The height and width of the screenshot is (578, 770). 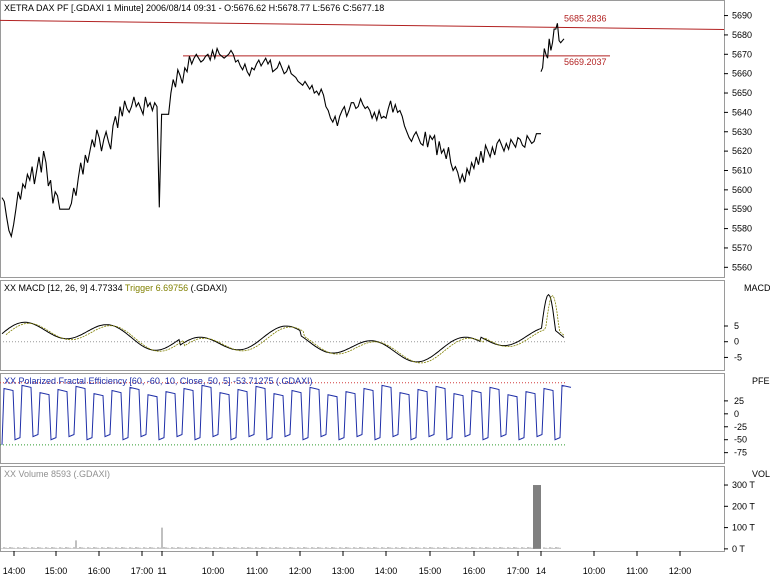 I want to click on price-y-tick-label: 5620, so click(x=742, y=151).